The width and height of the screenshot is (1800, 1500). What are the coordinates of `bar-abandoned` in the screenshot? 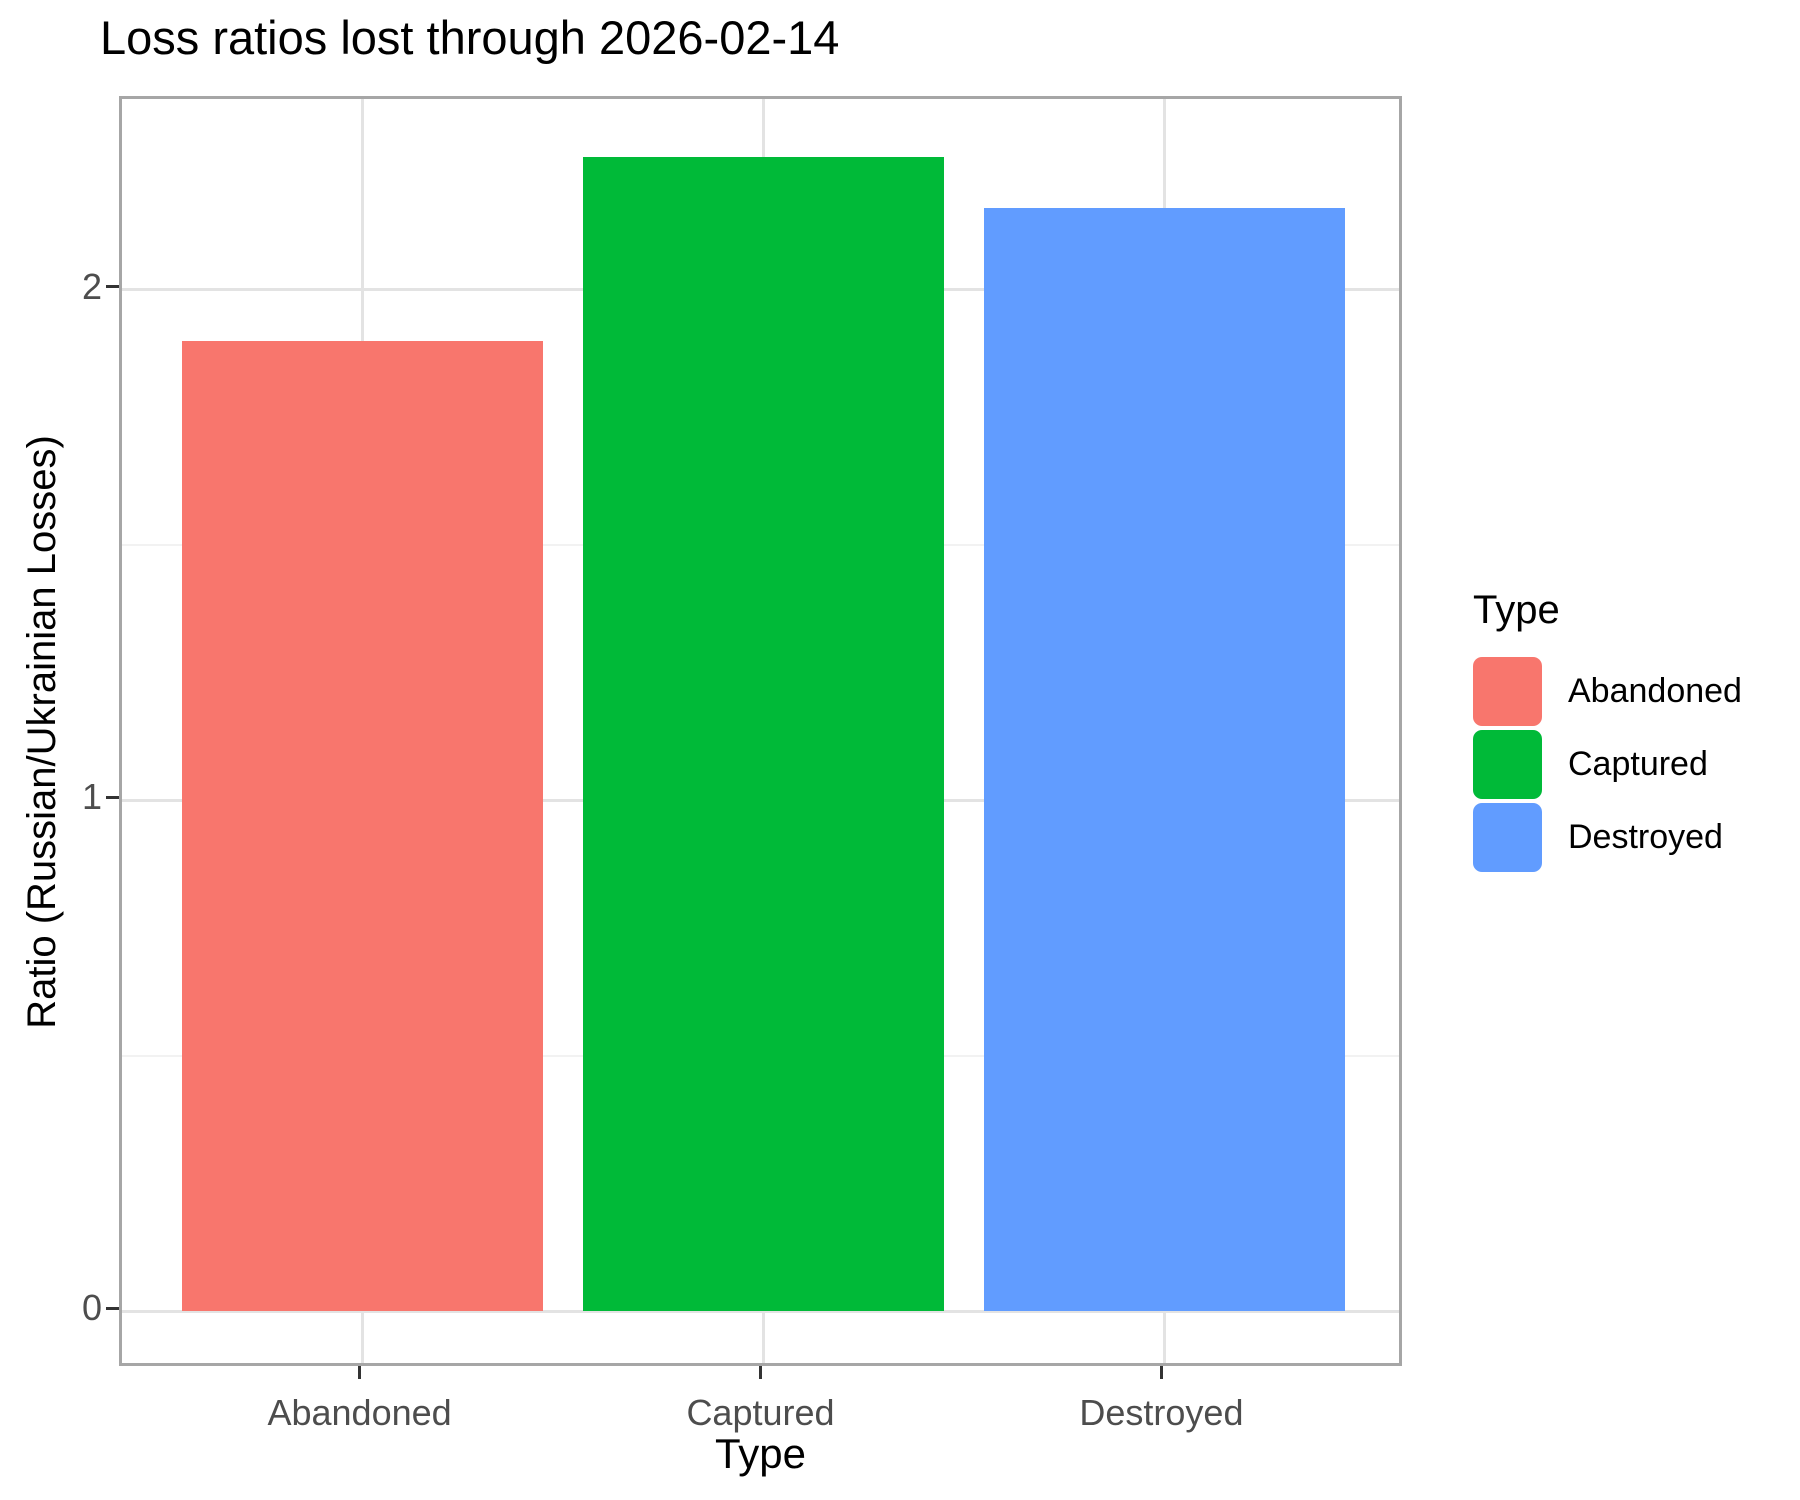 It's located at (362, 826).